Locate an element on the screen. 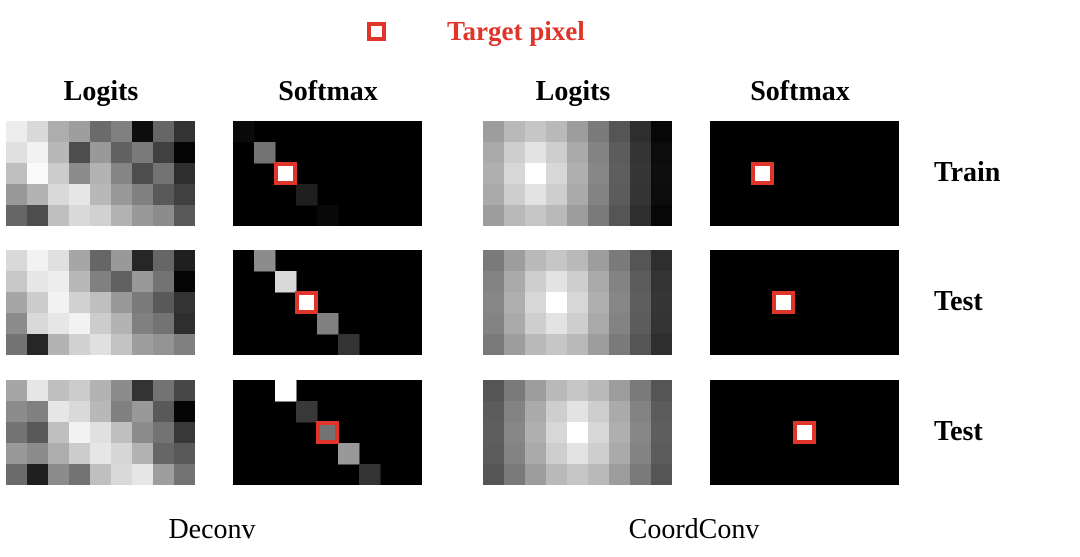 This screenshot has width=1080, height=557. target-pixel-marker is located at coordinates (783, 302).